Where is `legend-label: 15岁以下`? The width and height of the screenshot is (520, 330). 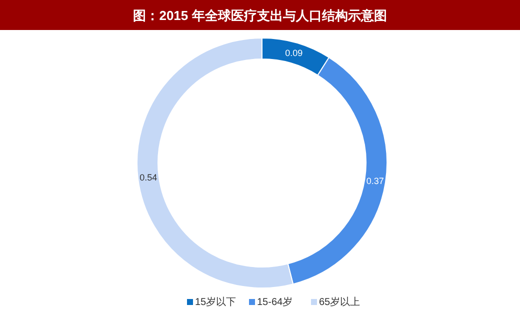 legend-label: 15岁以下 is located at coordinates (215, 302).